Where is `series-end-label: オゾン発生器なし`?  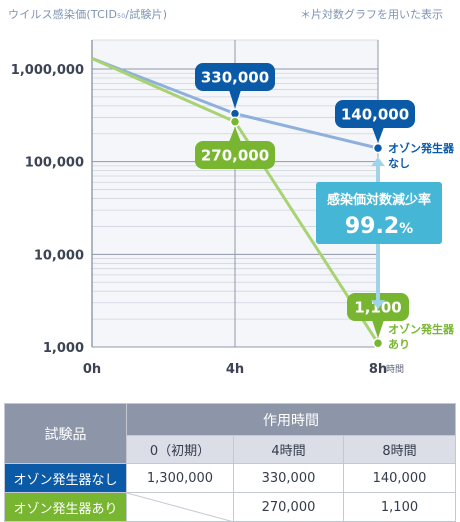 series-end-label: オゾン発生器なし is located at coordinates (421, 155).